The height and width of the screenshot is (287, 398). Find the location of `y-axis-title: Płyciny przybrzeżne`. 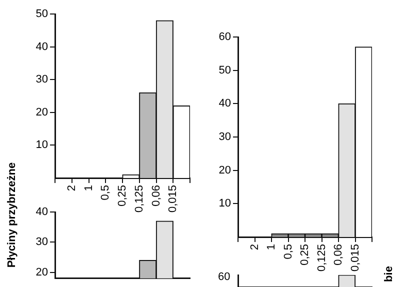

y-axis-title: Płyciny przybrzeżne is located at coordinates (12, 215).